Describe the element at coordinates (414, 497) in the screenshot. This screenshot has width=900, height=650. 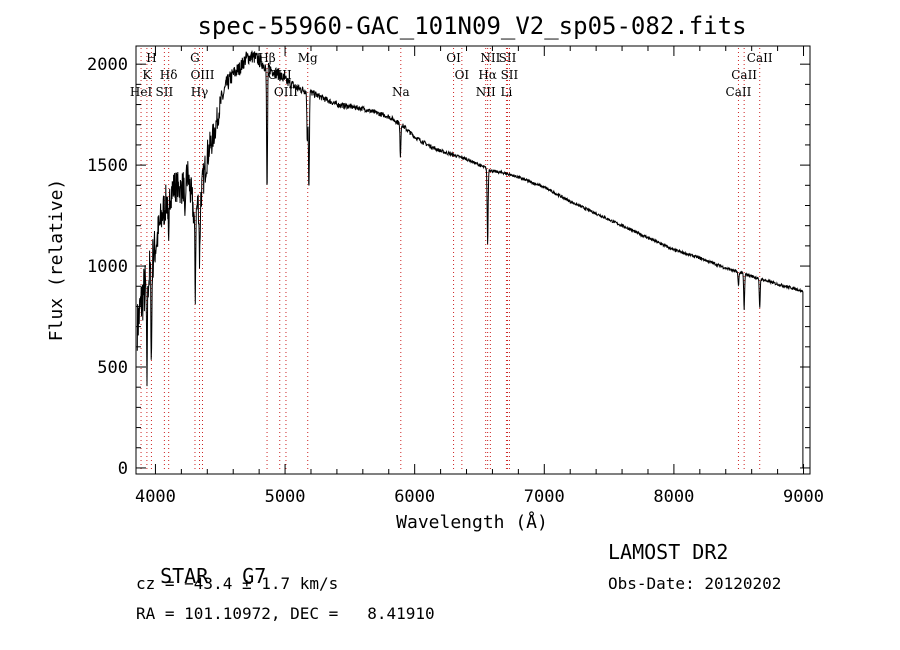
I see `x-tick-label: 6000` at that location.